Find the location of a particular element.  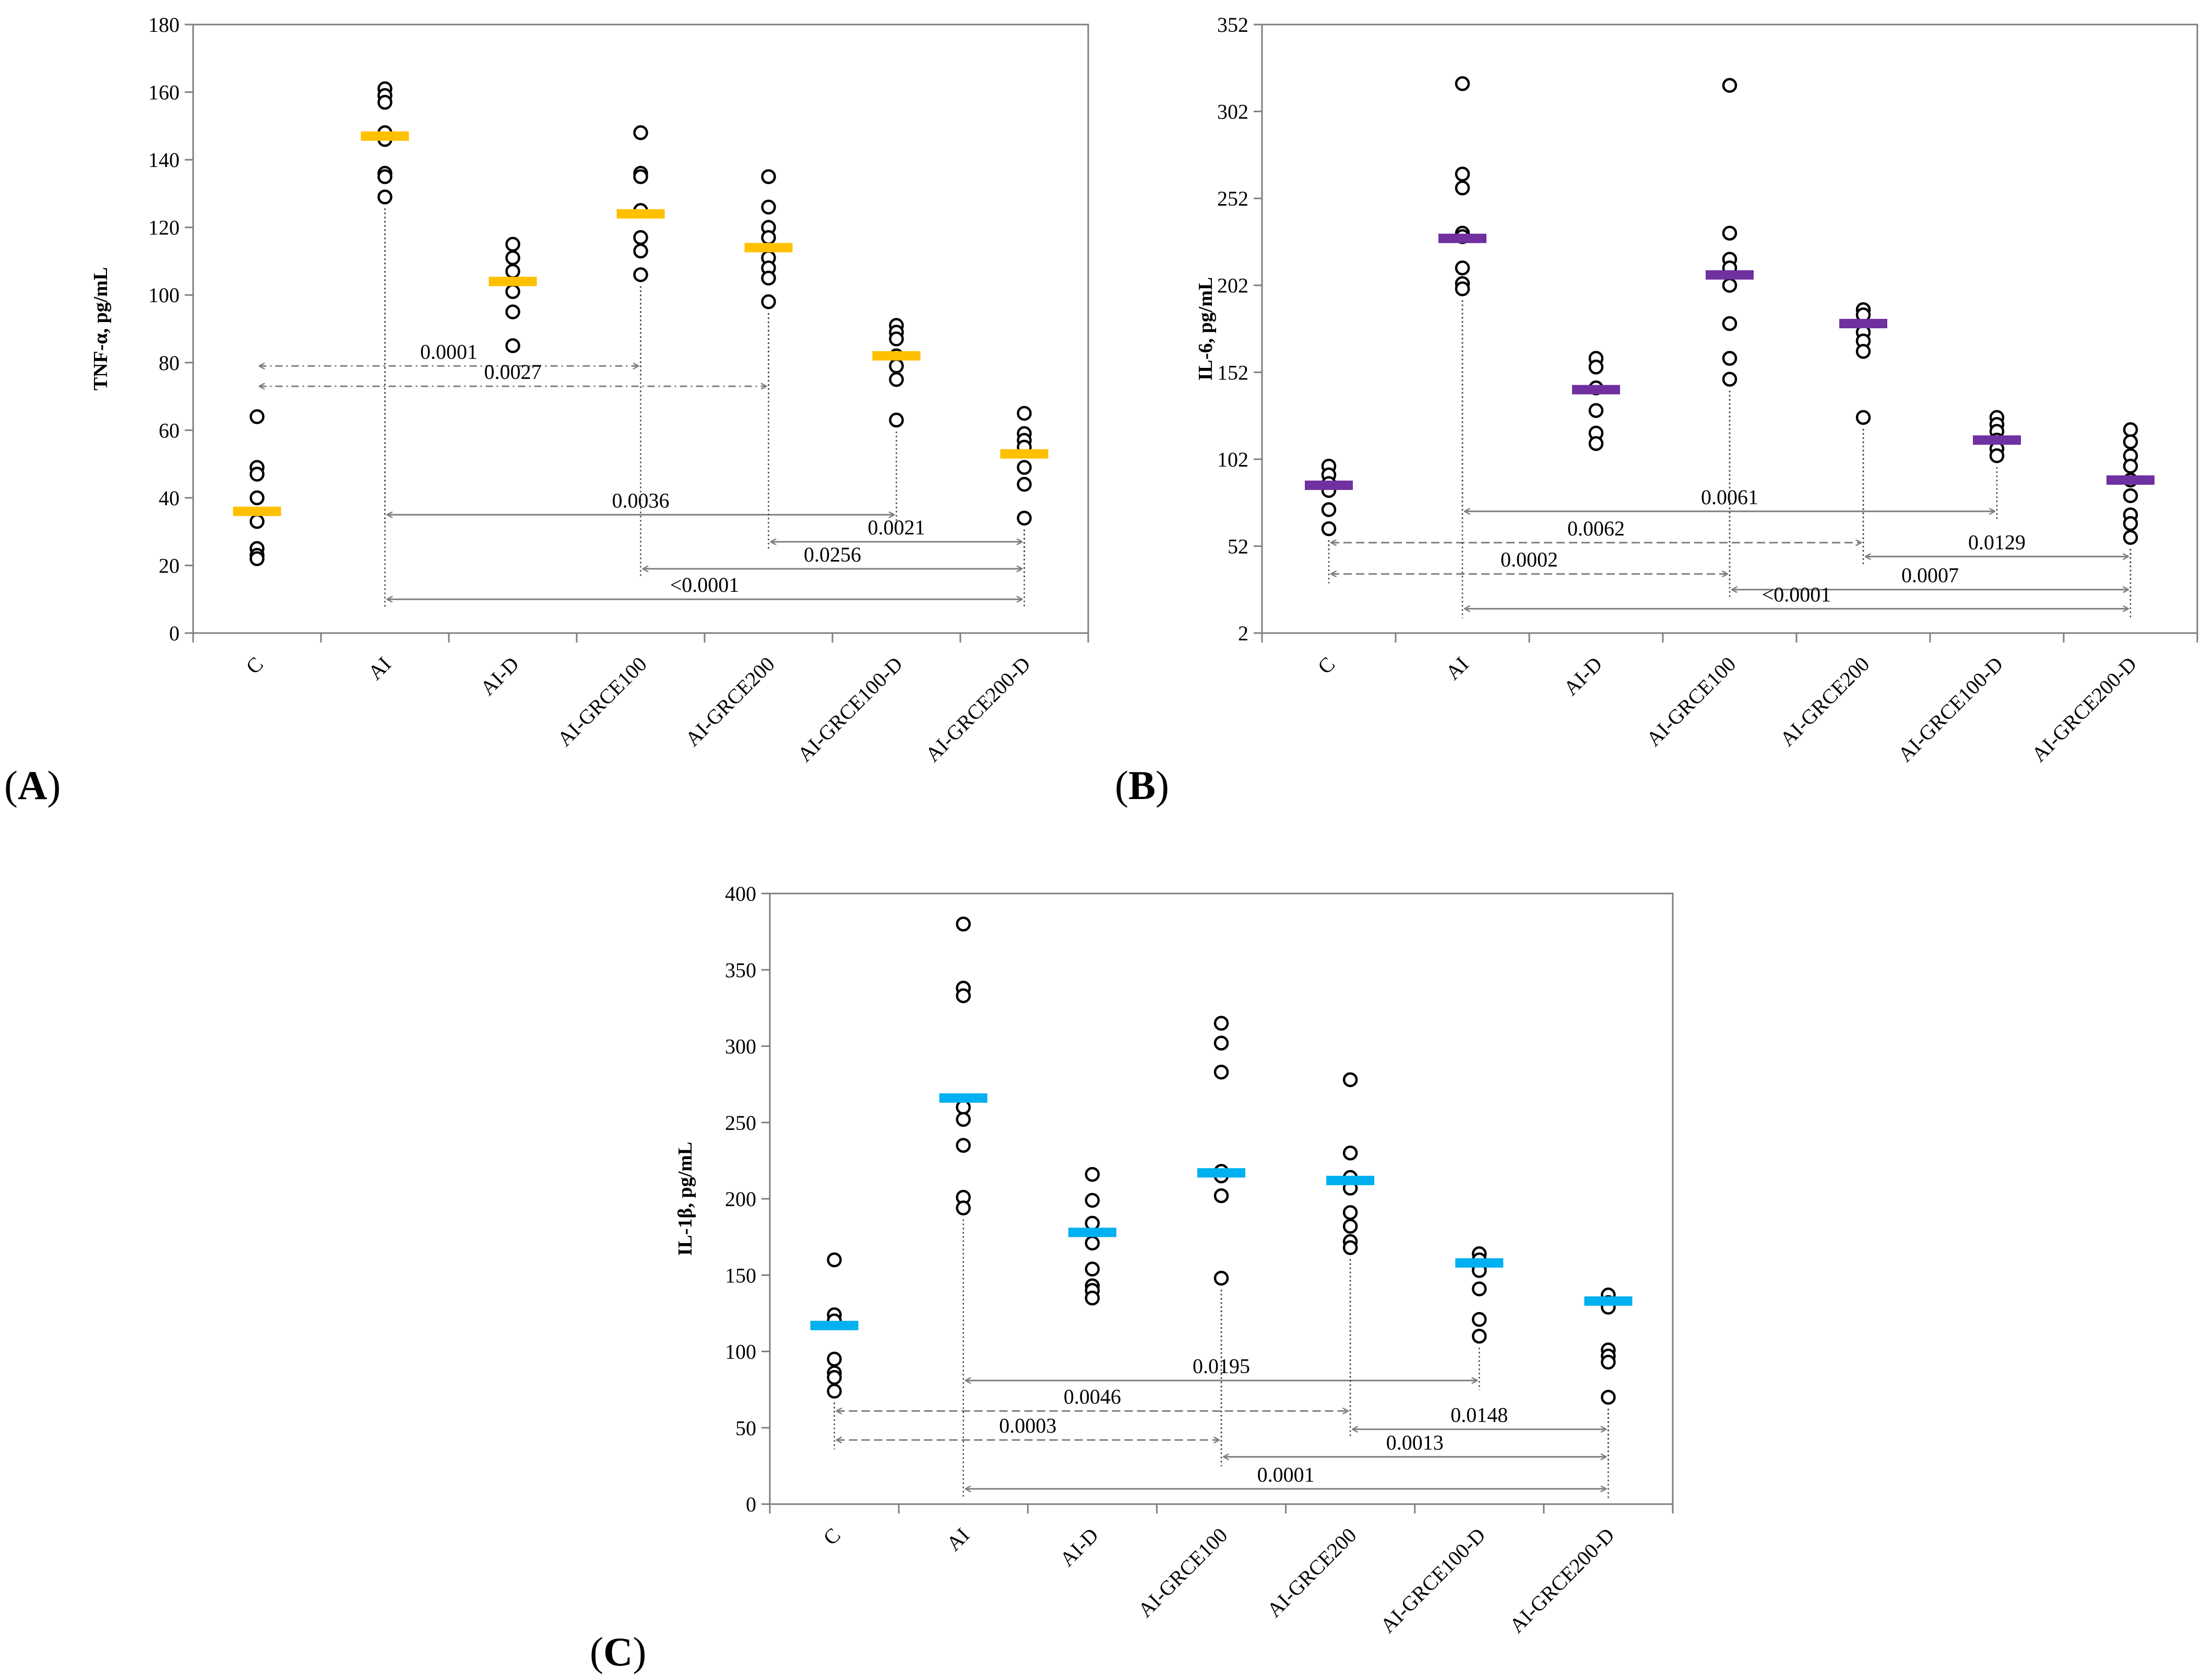

pa-y-tick-label: 20 is located at coordinates (169, 565).